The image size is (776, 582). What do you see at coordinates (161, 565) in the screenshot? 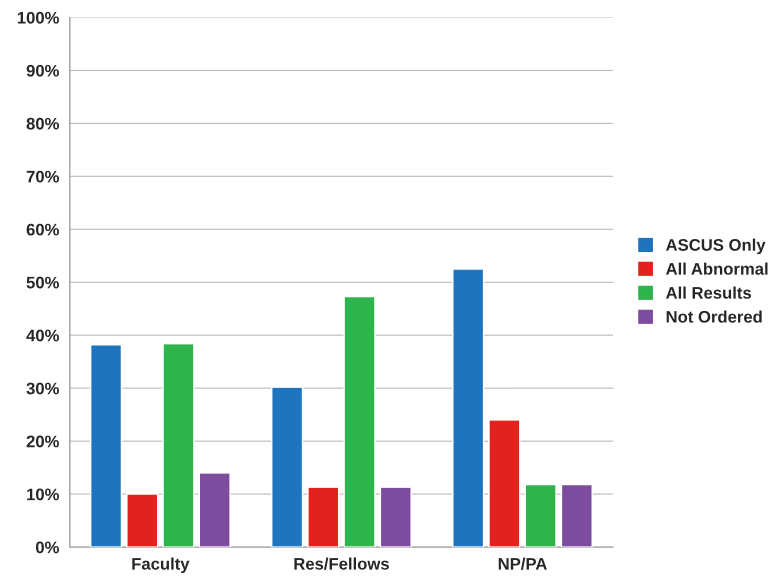
I see `x-tick-label: Faculty` at bounding box center [161, 565].